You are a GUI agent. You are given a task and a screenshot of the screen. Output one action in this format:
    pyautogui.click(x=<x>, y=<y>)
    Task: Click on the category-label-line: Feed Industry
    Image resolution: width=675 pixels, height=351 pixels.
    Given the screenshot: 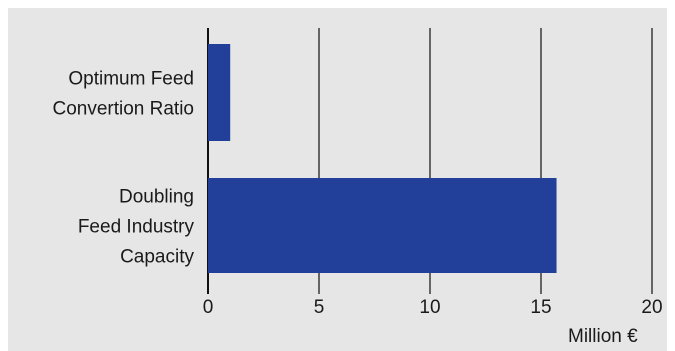 What is the action you would take?
    pyautogui.click(x=136, y=227)
    